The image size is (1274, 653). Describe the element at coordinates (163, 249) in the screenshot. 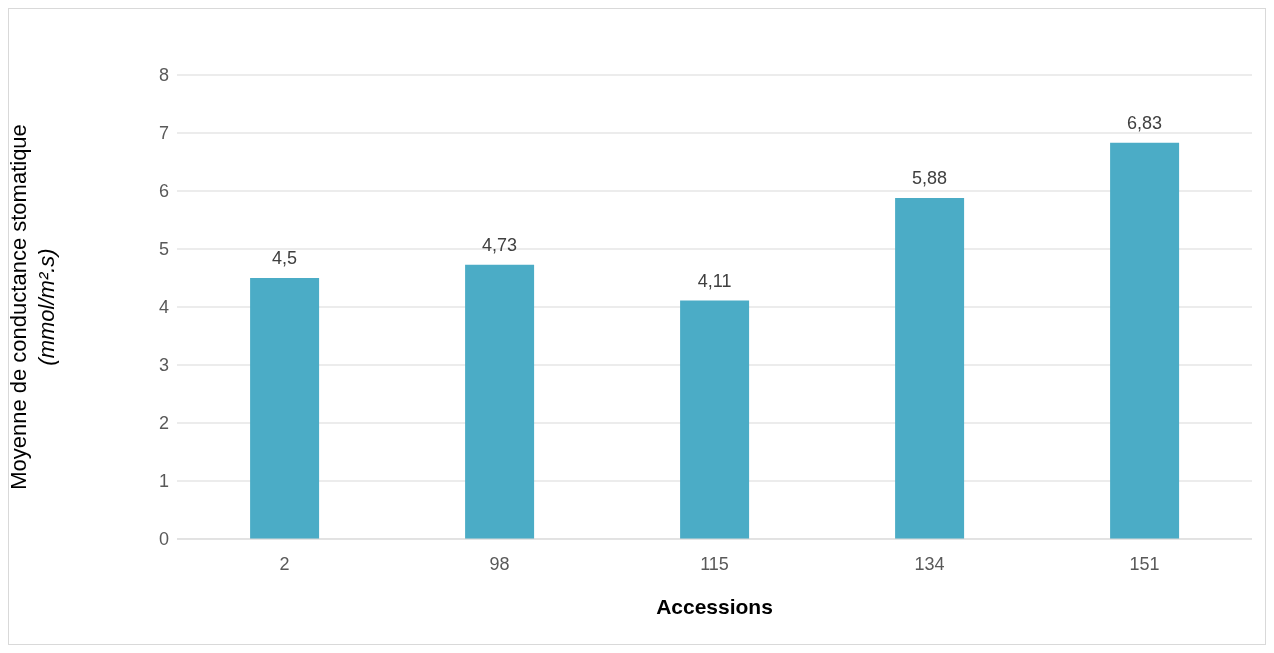

I see `y-tick-label: 5` at that location.